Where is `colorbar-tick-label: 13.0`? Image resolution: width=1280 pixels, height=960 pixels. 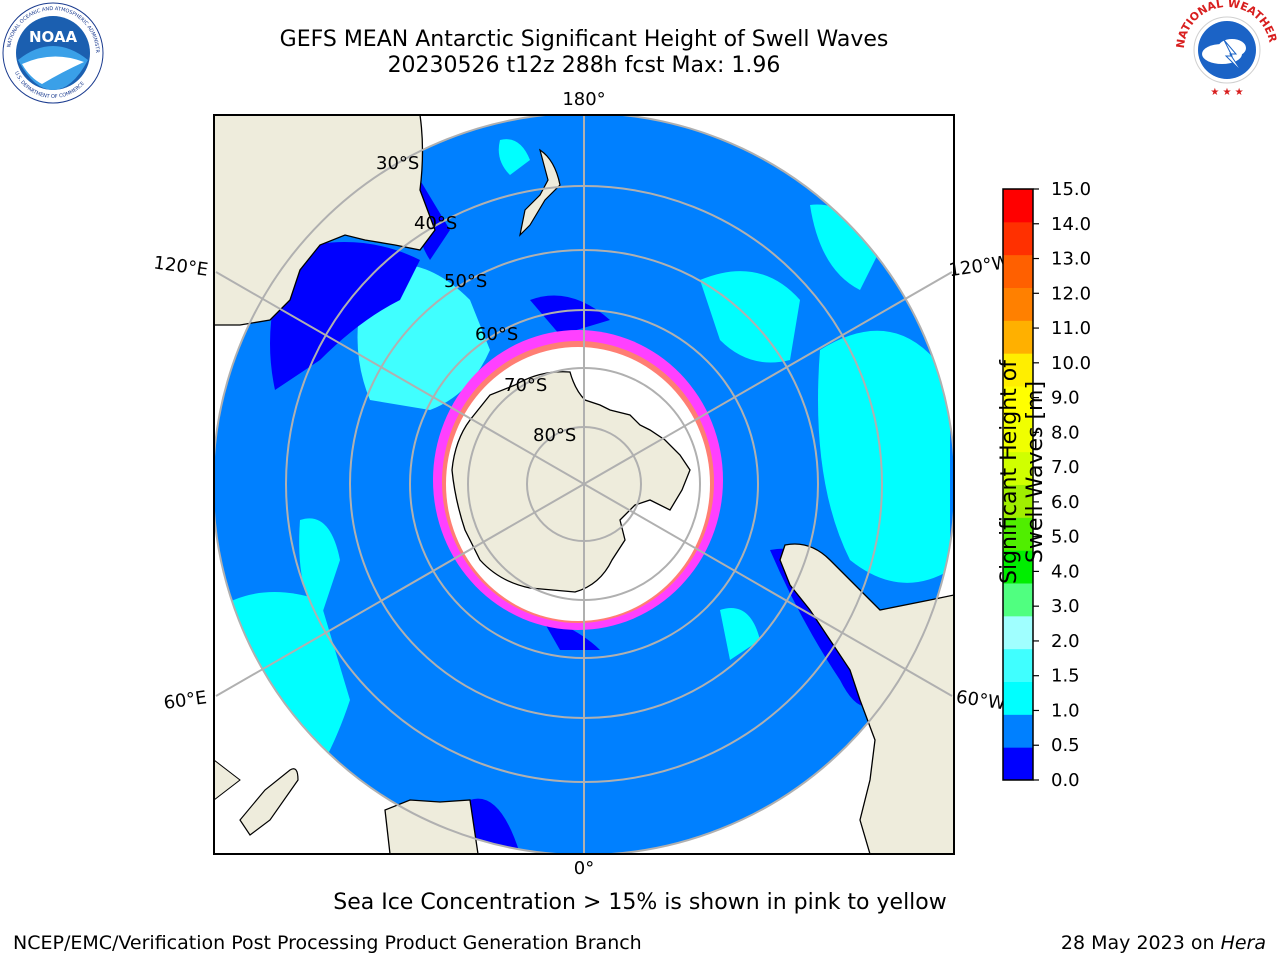 colorbar-tick-label: 13.0 is located at coordinates (1071, 259).